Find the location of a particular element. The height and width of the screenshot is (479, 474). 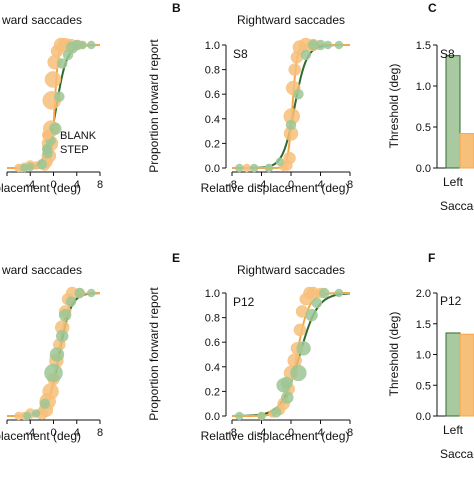

y-tick-label-E: 0.8 is located at coordinates (212, 319).